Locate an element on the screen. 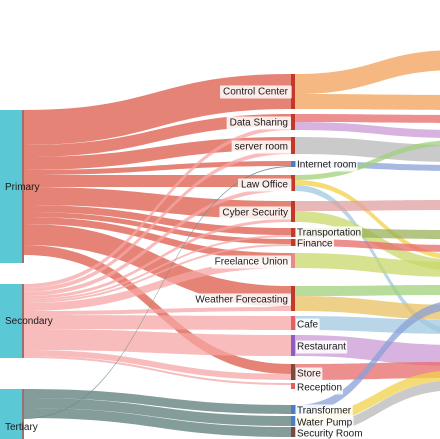  label-store: Store is located at coordinates (309, 374).